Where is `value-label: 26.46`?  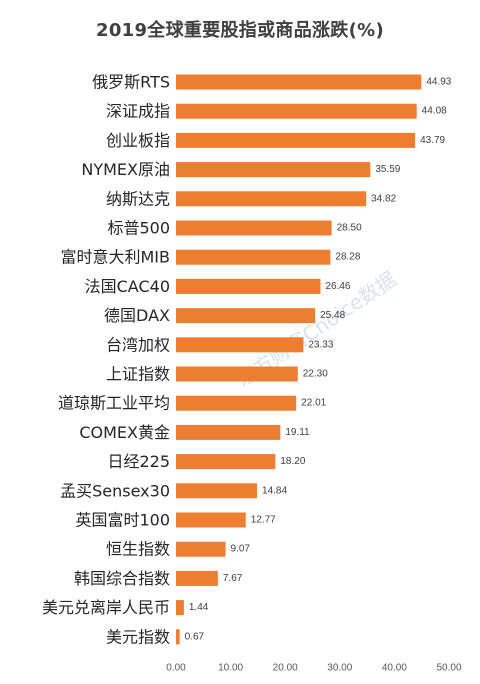
value-label: 26.46 is located at coordinates (337, 286).